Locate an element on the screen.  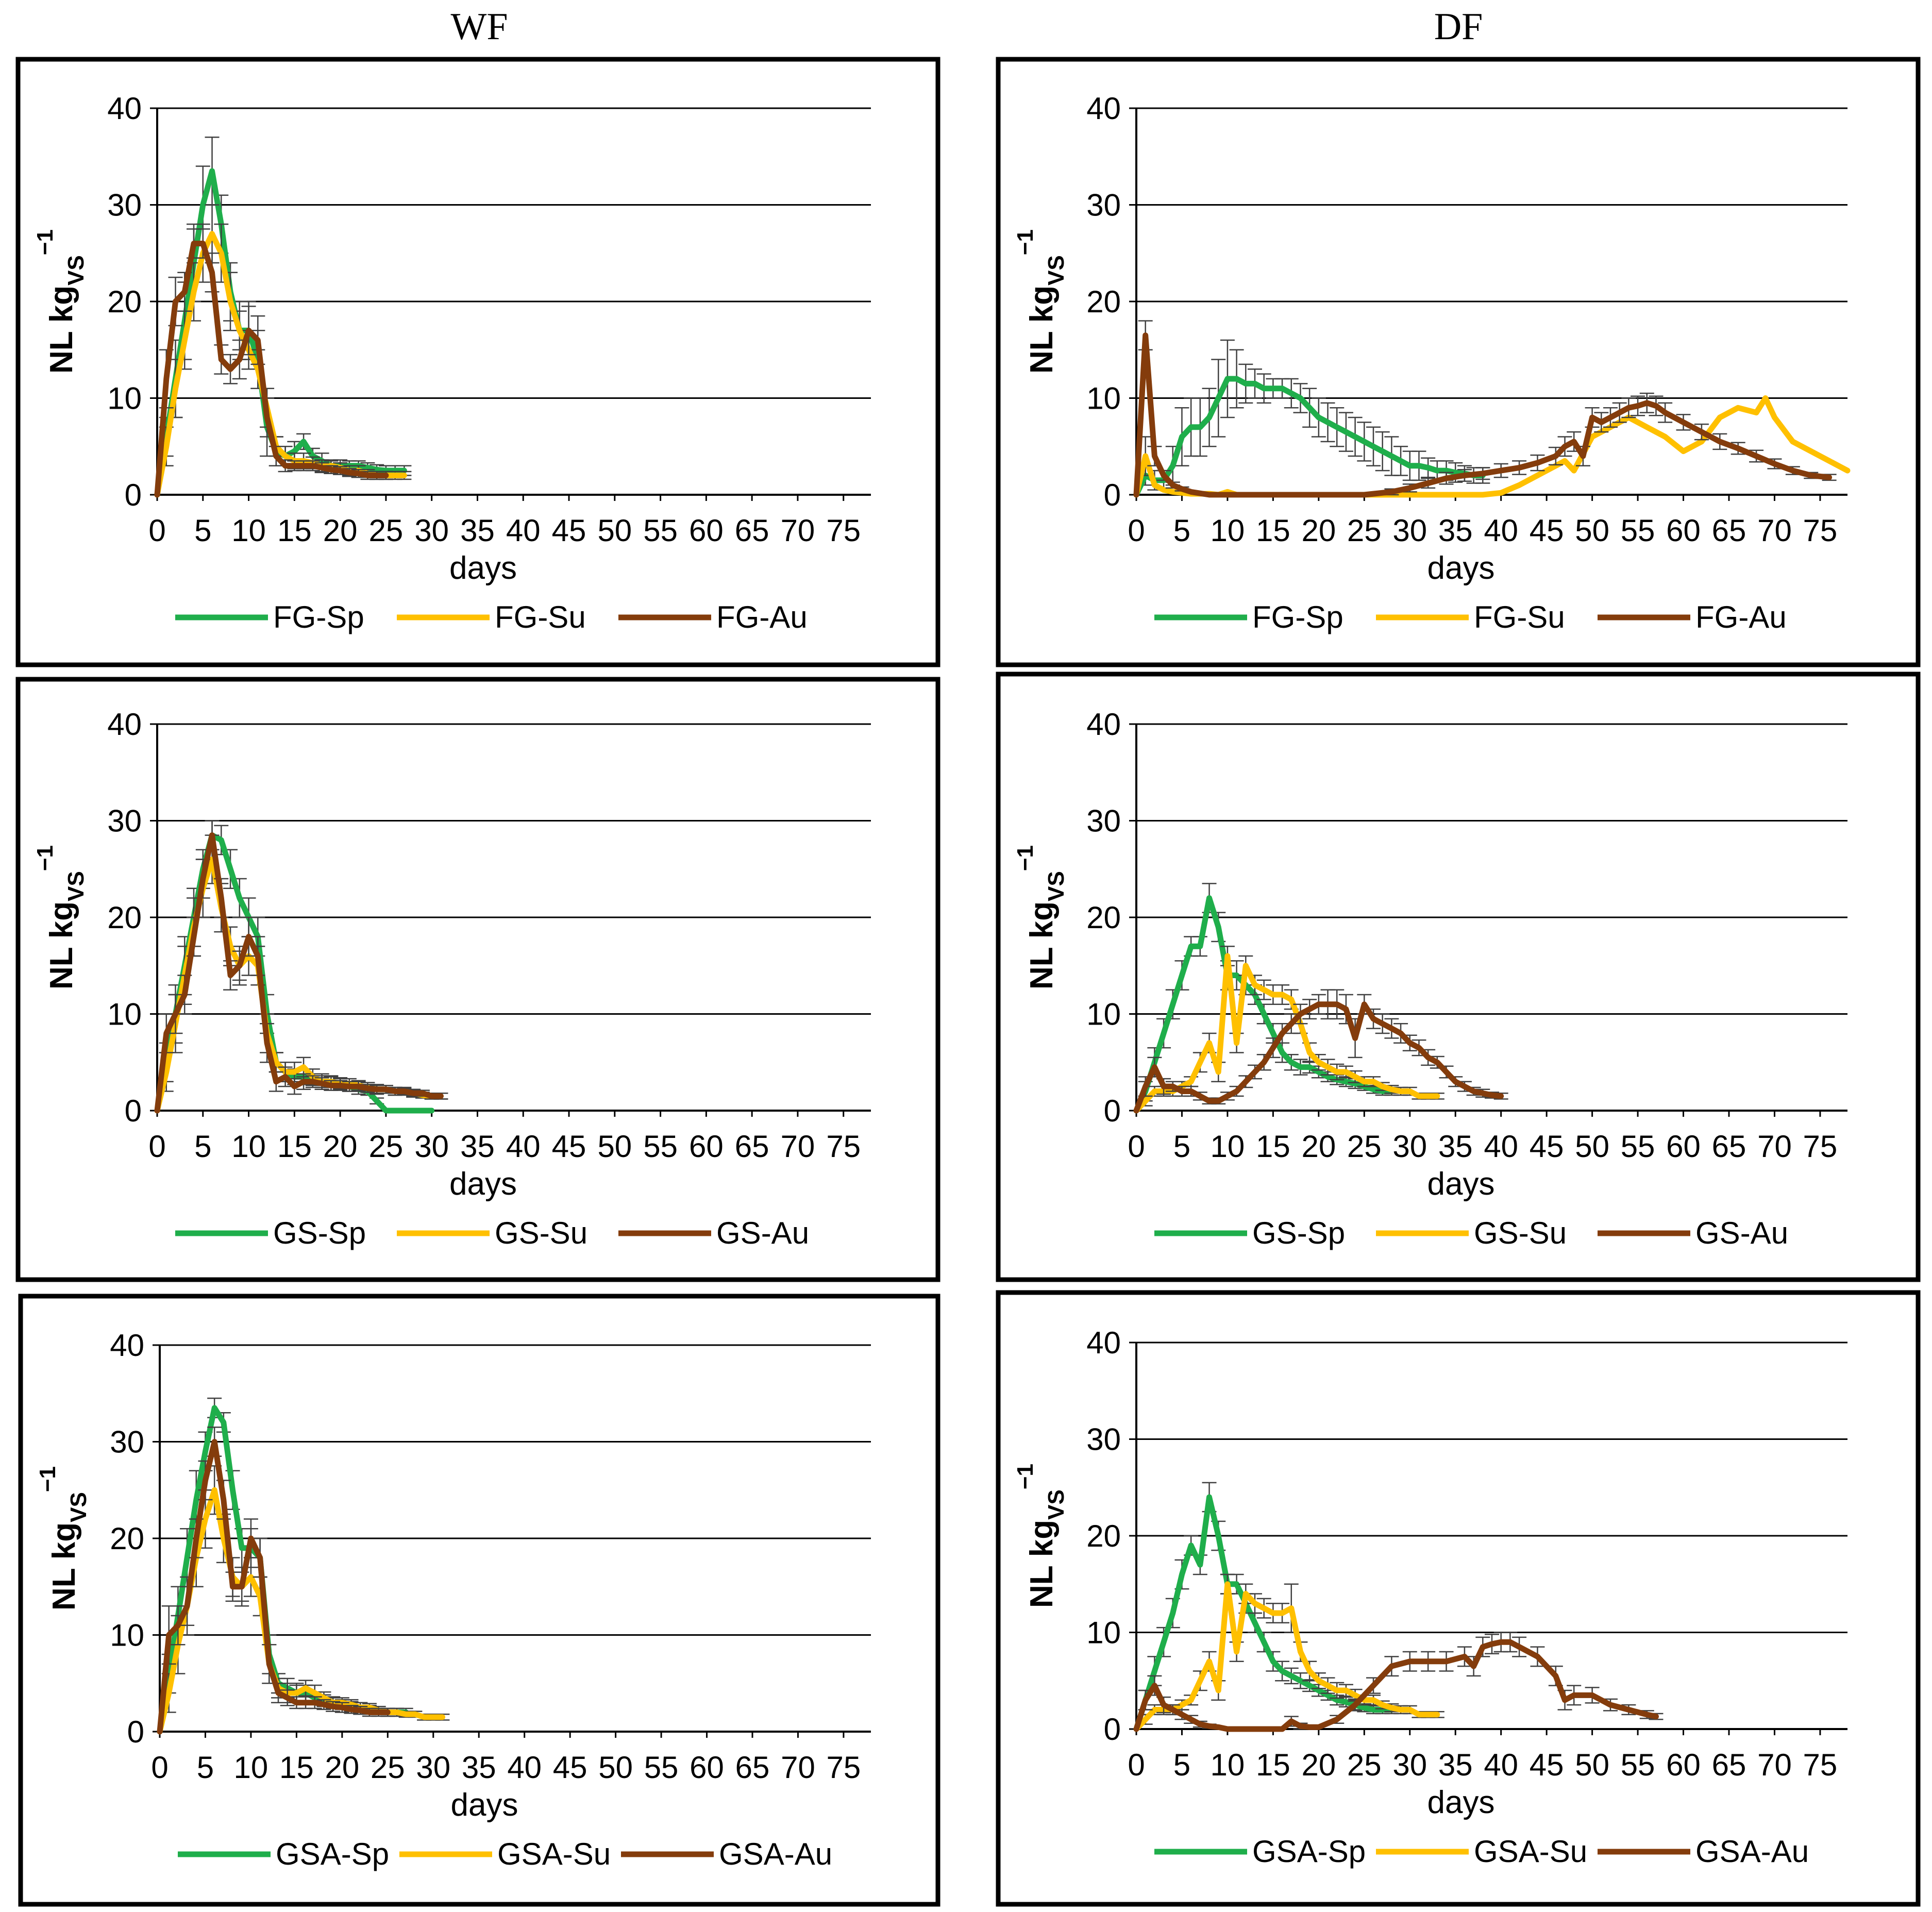
y-tick-label: 30 is located at coordinates (1103, 821).